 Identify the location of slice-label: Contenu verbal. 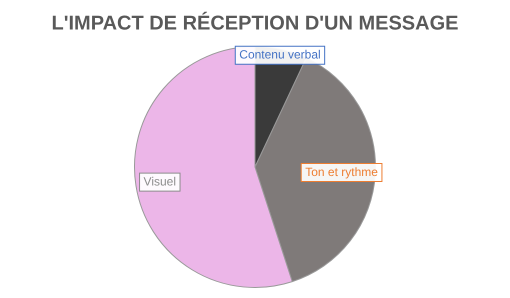
(280, 55).